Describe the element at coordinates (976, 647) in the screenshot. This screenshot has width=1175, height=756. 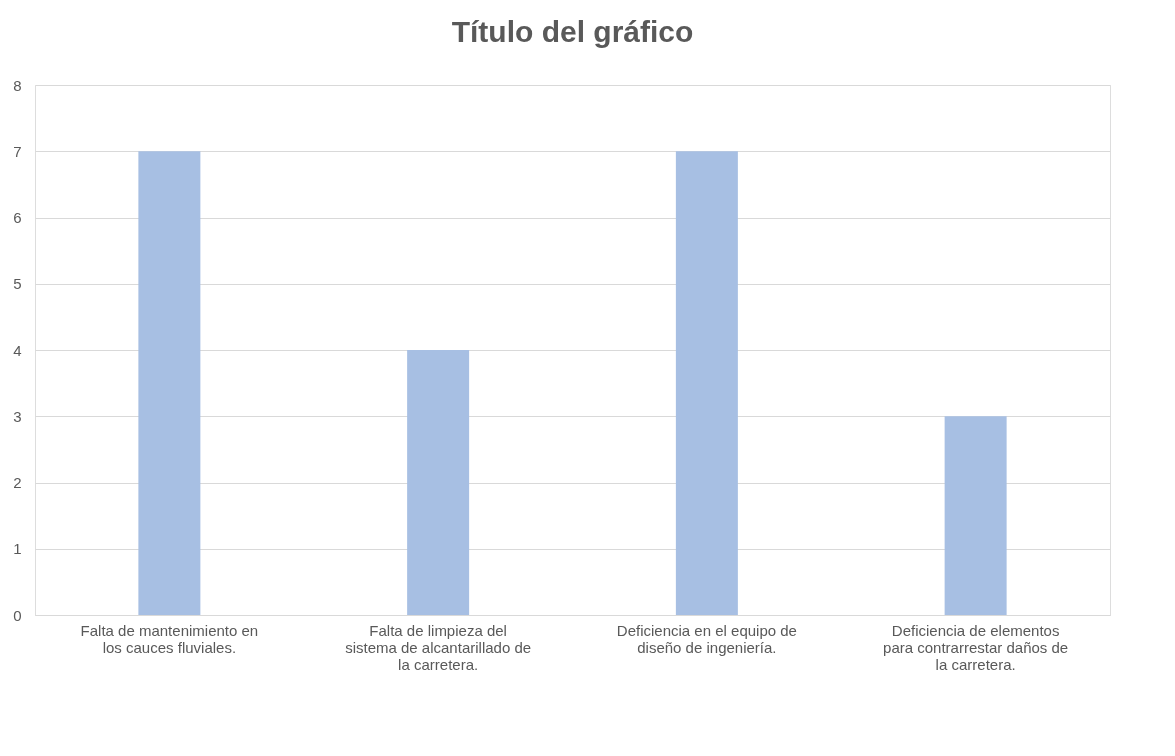
I see `x-tick-label: Deficiencia de elementos para contrarrestar daños de la carretera.` at that location.